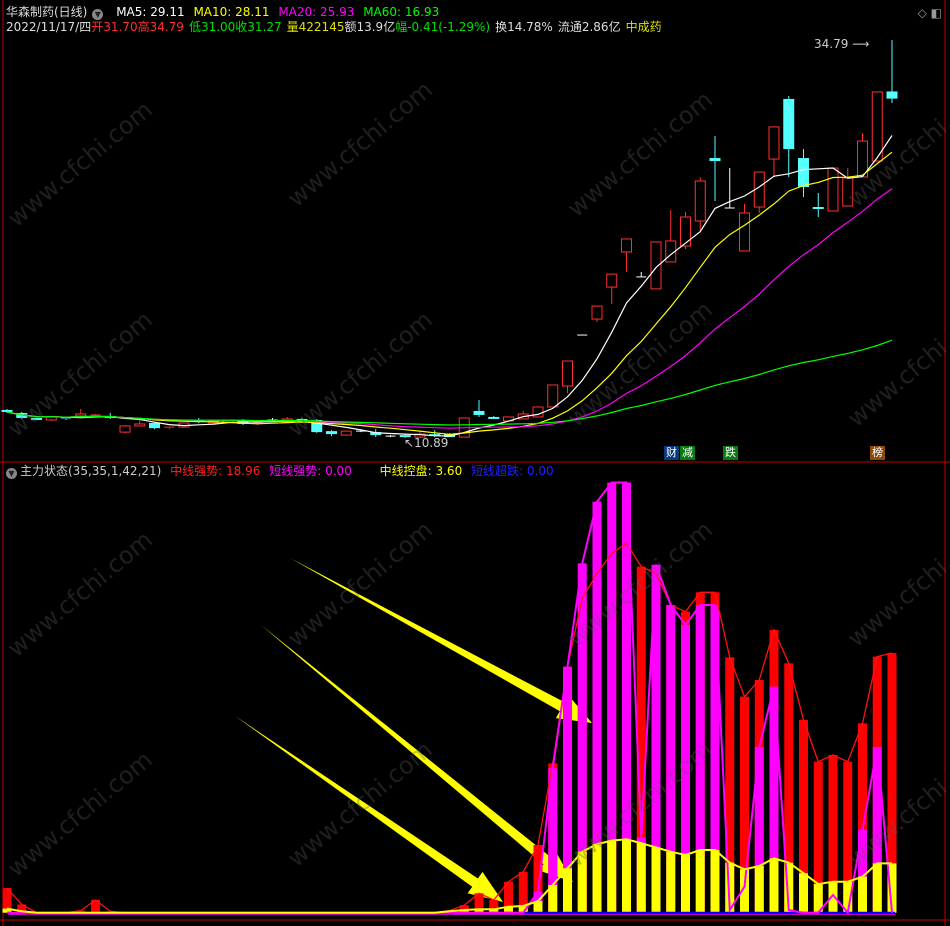 This screenshot has height=926, width=950. Describe the element at coordinates (160, 27) in the screenshot. I see `high: 高34.79` at that location.